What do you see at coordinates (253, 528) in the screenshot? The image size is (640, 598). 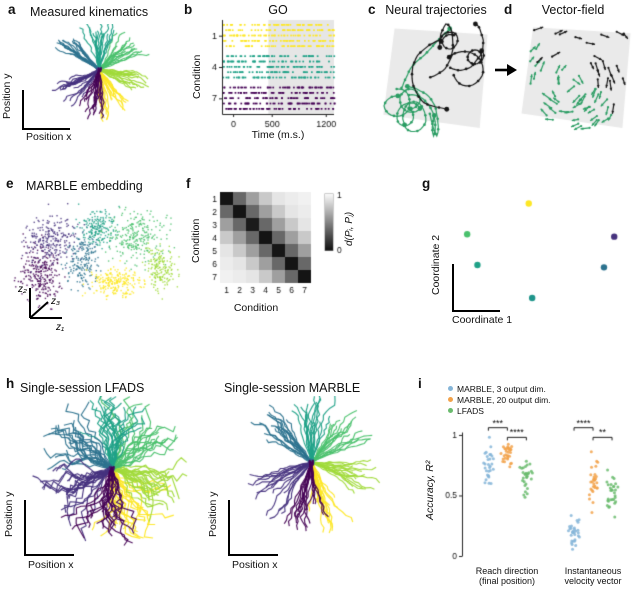 I see `panel-h-marble-xy-axis` at bounding box center [253, 528].